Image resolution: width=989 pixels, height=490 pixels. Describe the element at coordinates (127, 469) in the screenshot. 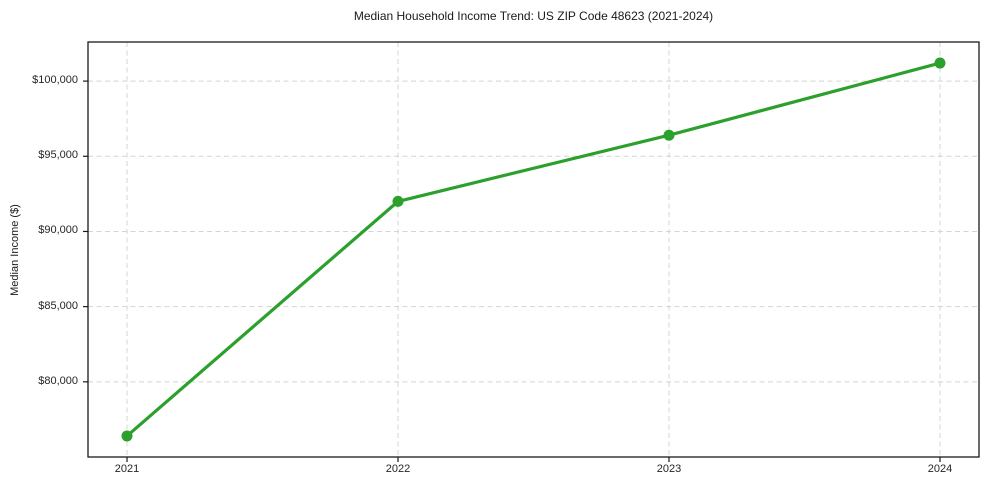

I see `x-tick-label: 2021` at that location.